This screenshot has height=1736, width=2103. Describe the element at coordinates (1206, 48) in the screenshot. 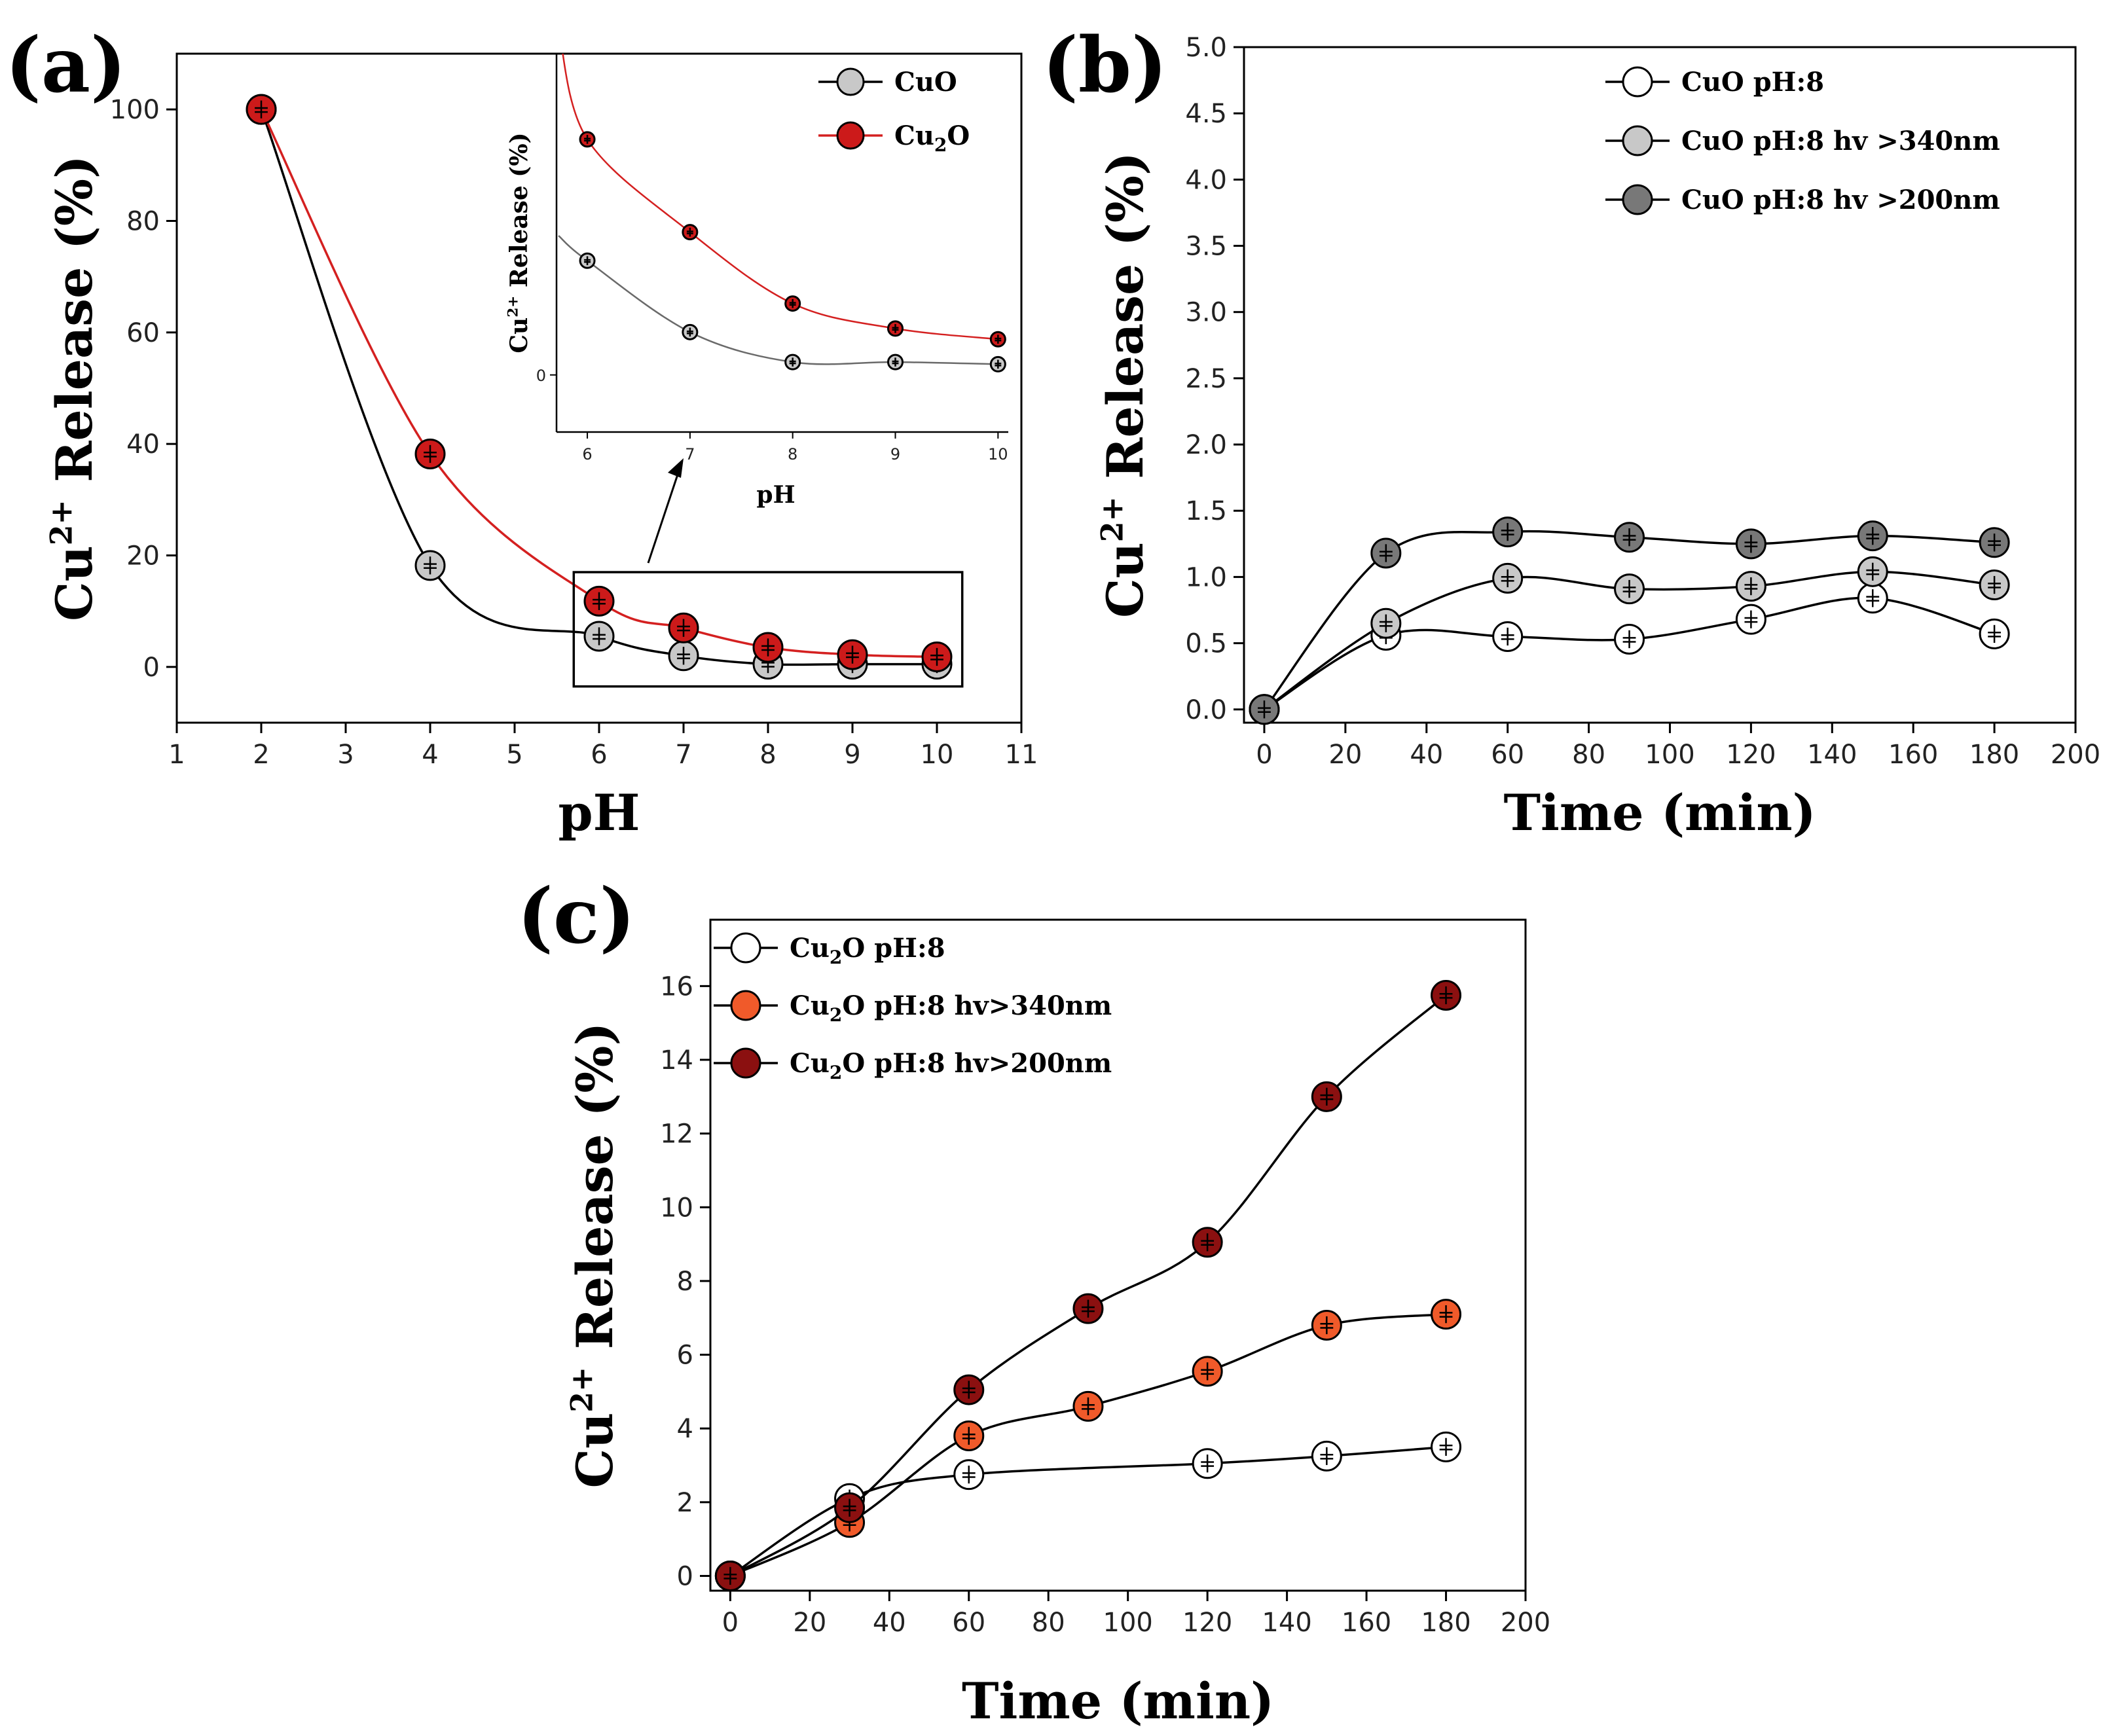

I see `y-tick-label: 5.0` at that location.